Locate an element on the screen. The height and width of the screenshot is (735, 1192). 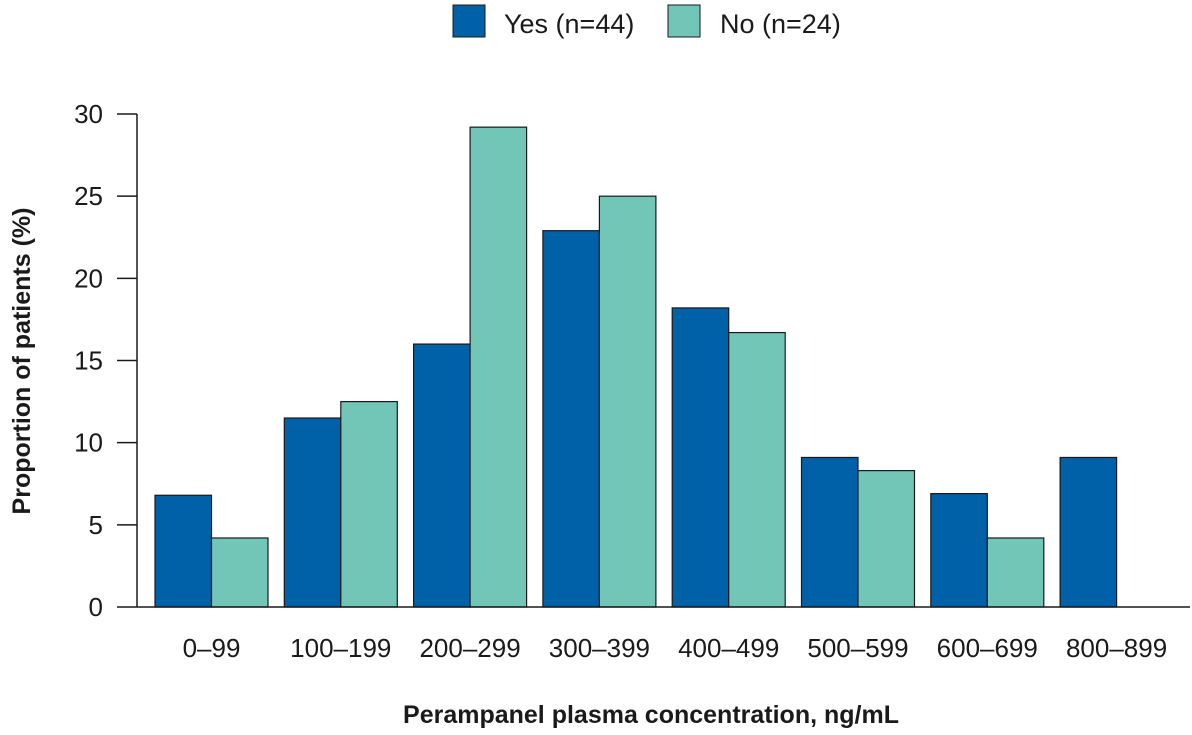
y-tick-label: 5 is located at coordinates (96, 525).